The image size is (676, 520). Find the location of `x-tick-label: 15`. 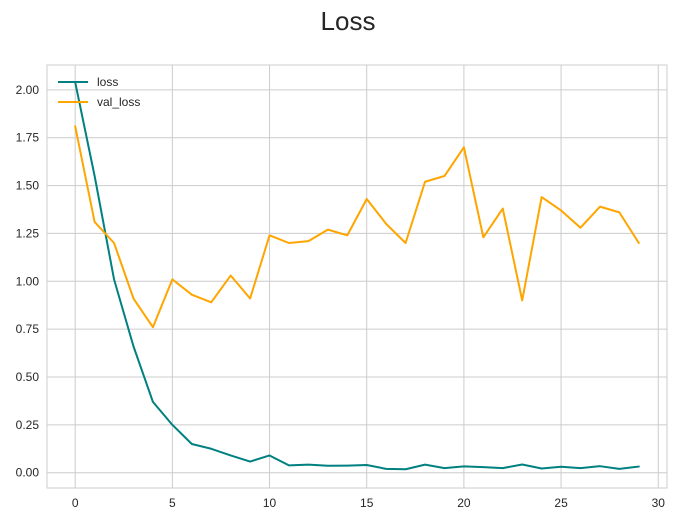

x-tick-label: 15 is located at coordinates (367, 503).